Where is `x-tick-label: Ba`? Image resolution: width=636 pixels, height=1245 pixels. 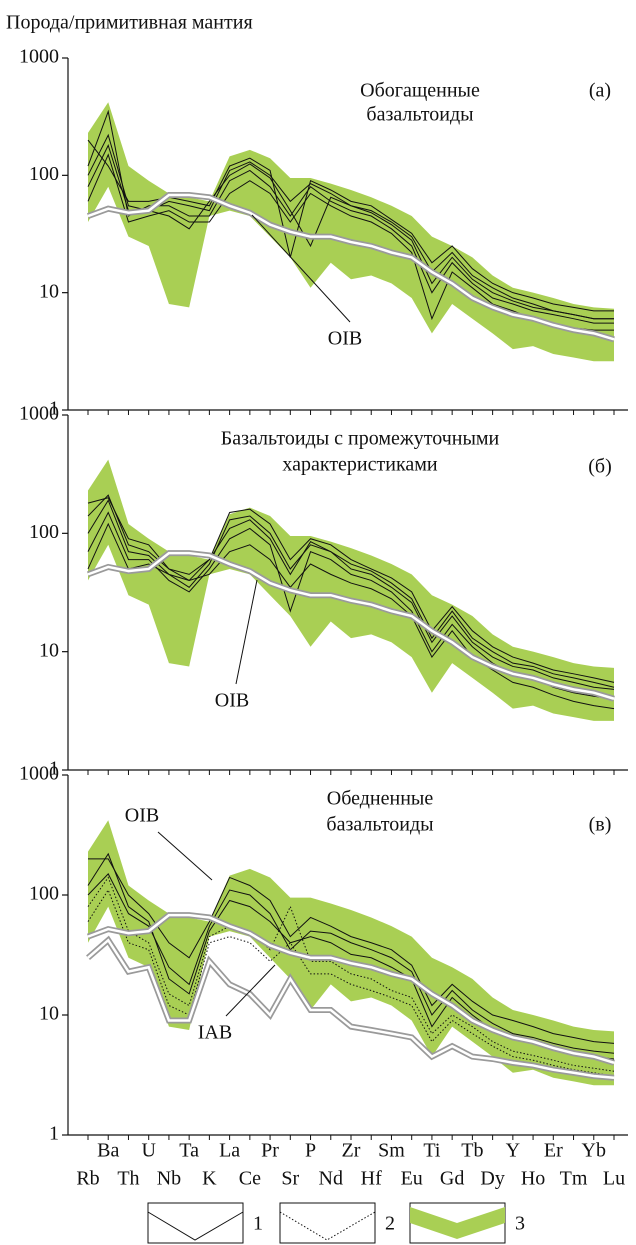
x-tick-label: Ba is located at coordinates (108, 1151).